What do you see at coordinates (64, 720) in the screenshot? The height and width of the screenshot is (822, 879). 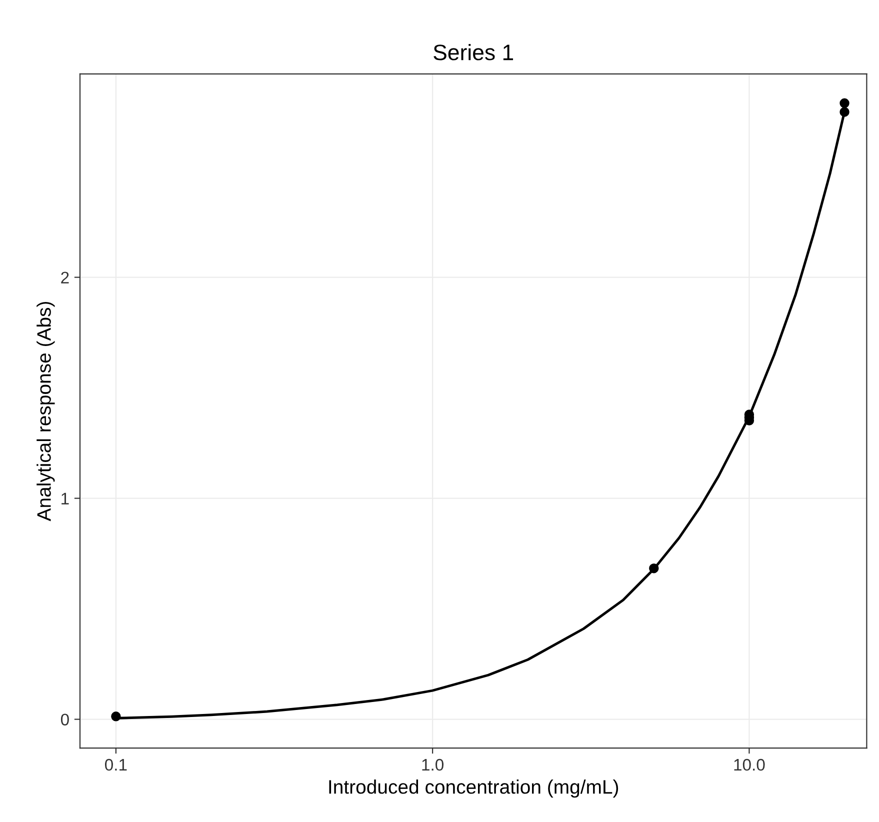 I see `y-tick-label: 0` at bounding box center [64, 720].